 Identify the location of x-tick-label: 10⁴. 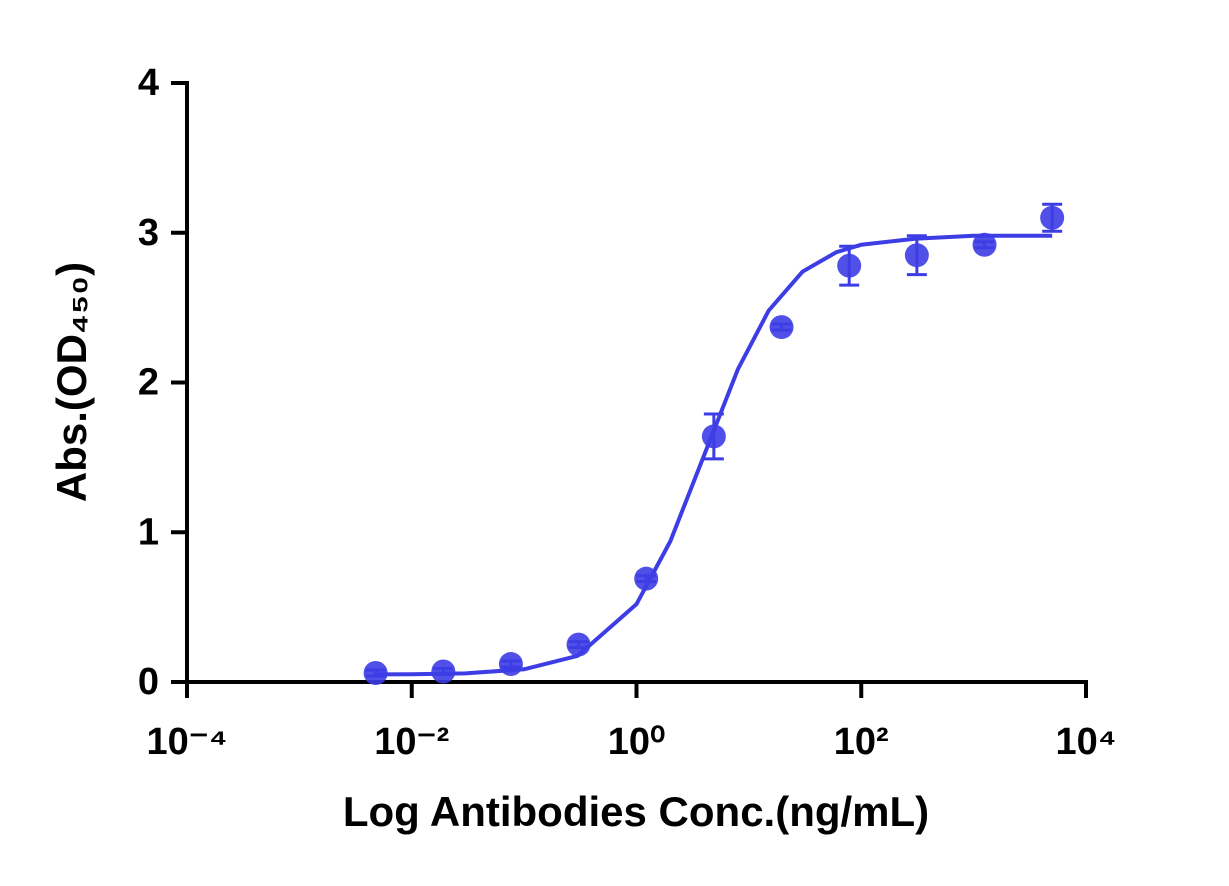
(1085, 742).